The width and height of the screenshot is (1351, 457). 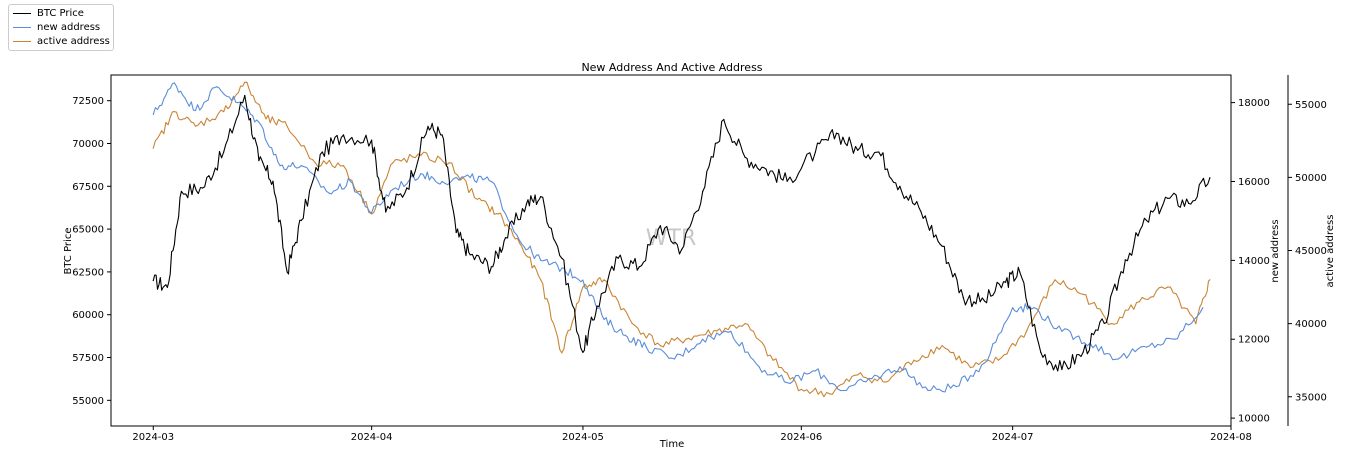 I want to click on x-tick-label: 2024-03, so click(x=153, y=437).